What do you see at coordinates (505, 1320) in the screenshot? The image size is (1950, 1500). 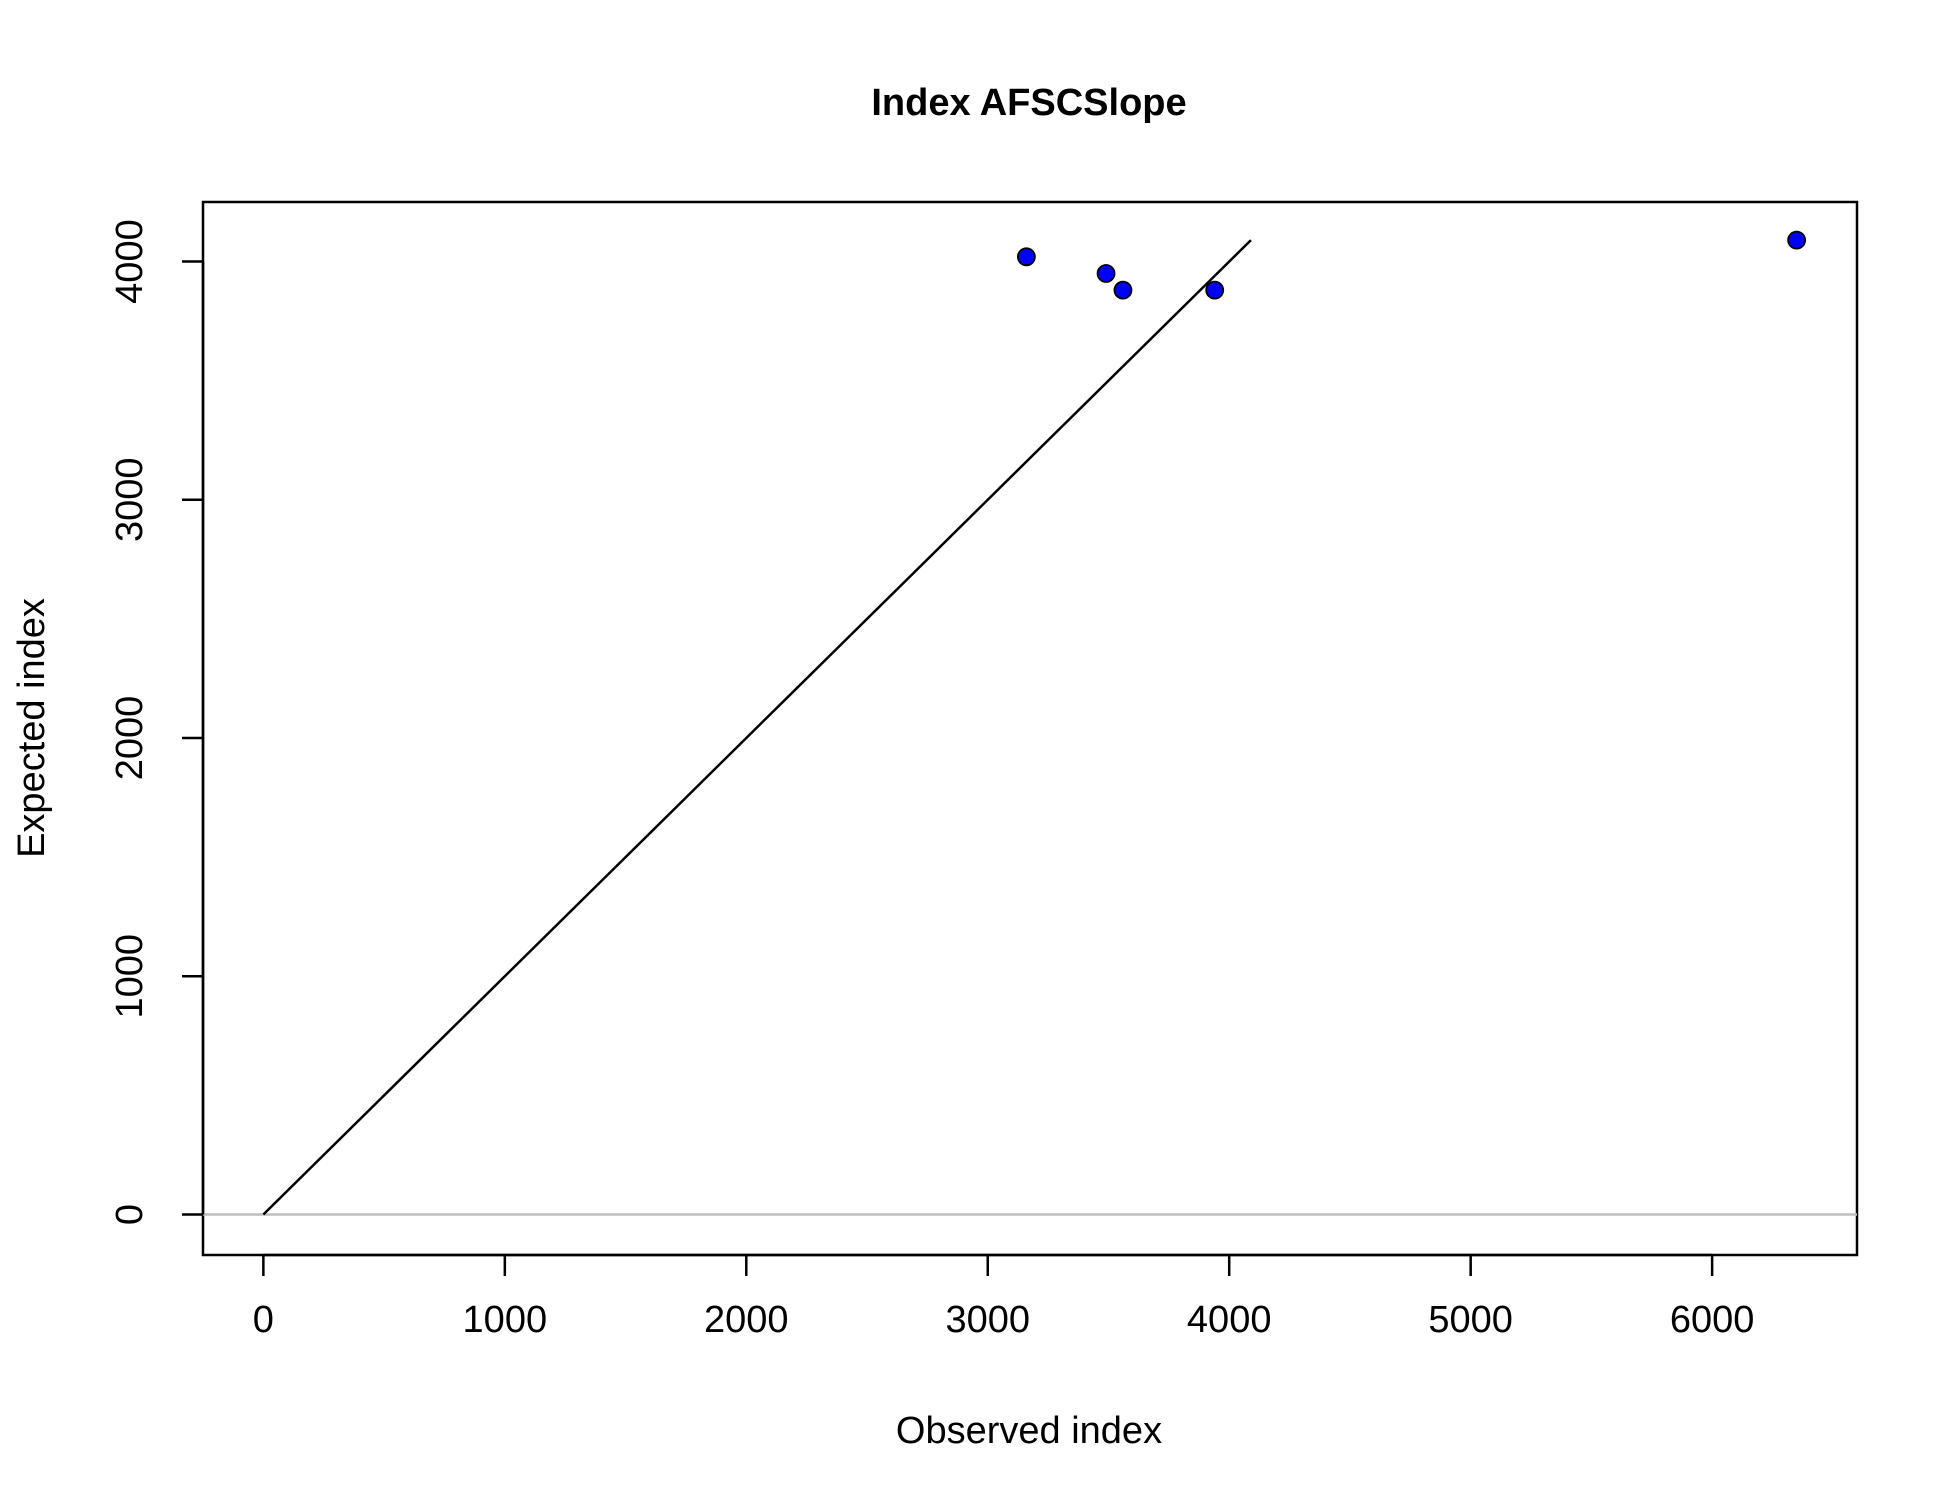 I see `x-tick-label-1000: 1000` at bounding box center [505, 1320].